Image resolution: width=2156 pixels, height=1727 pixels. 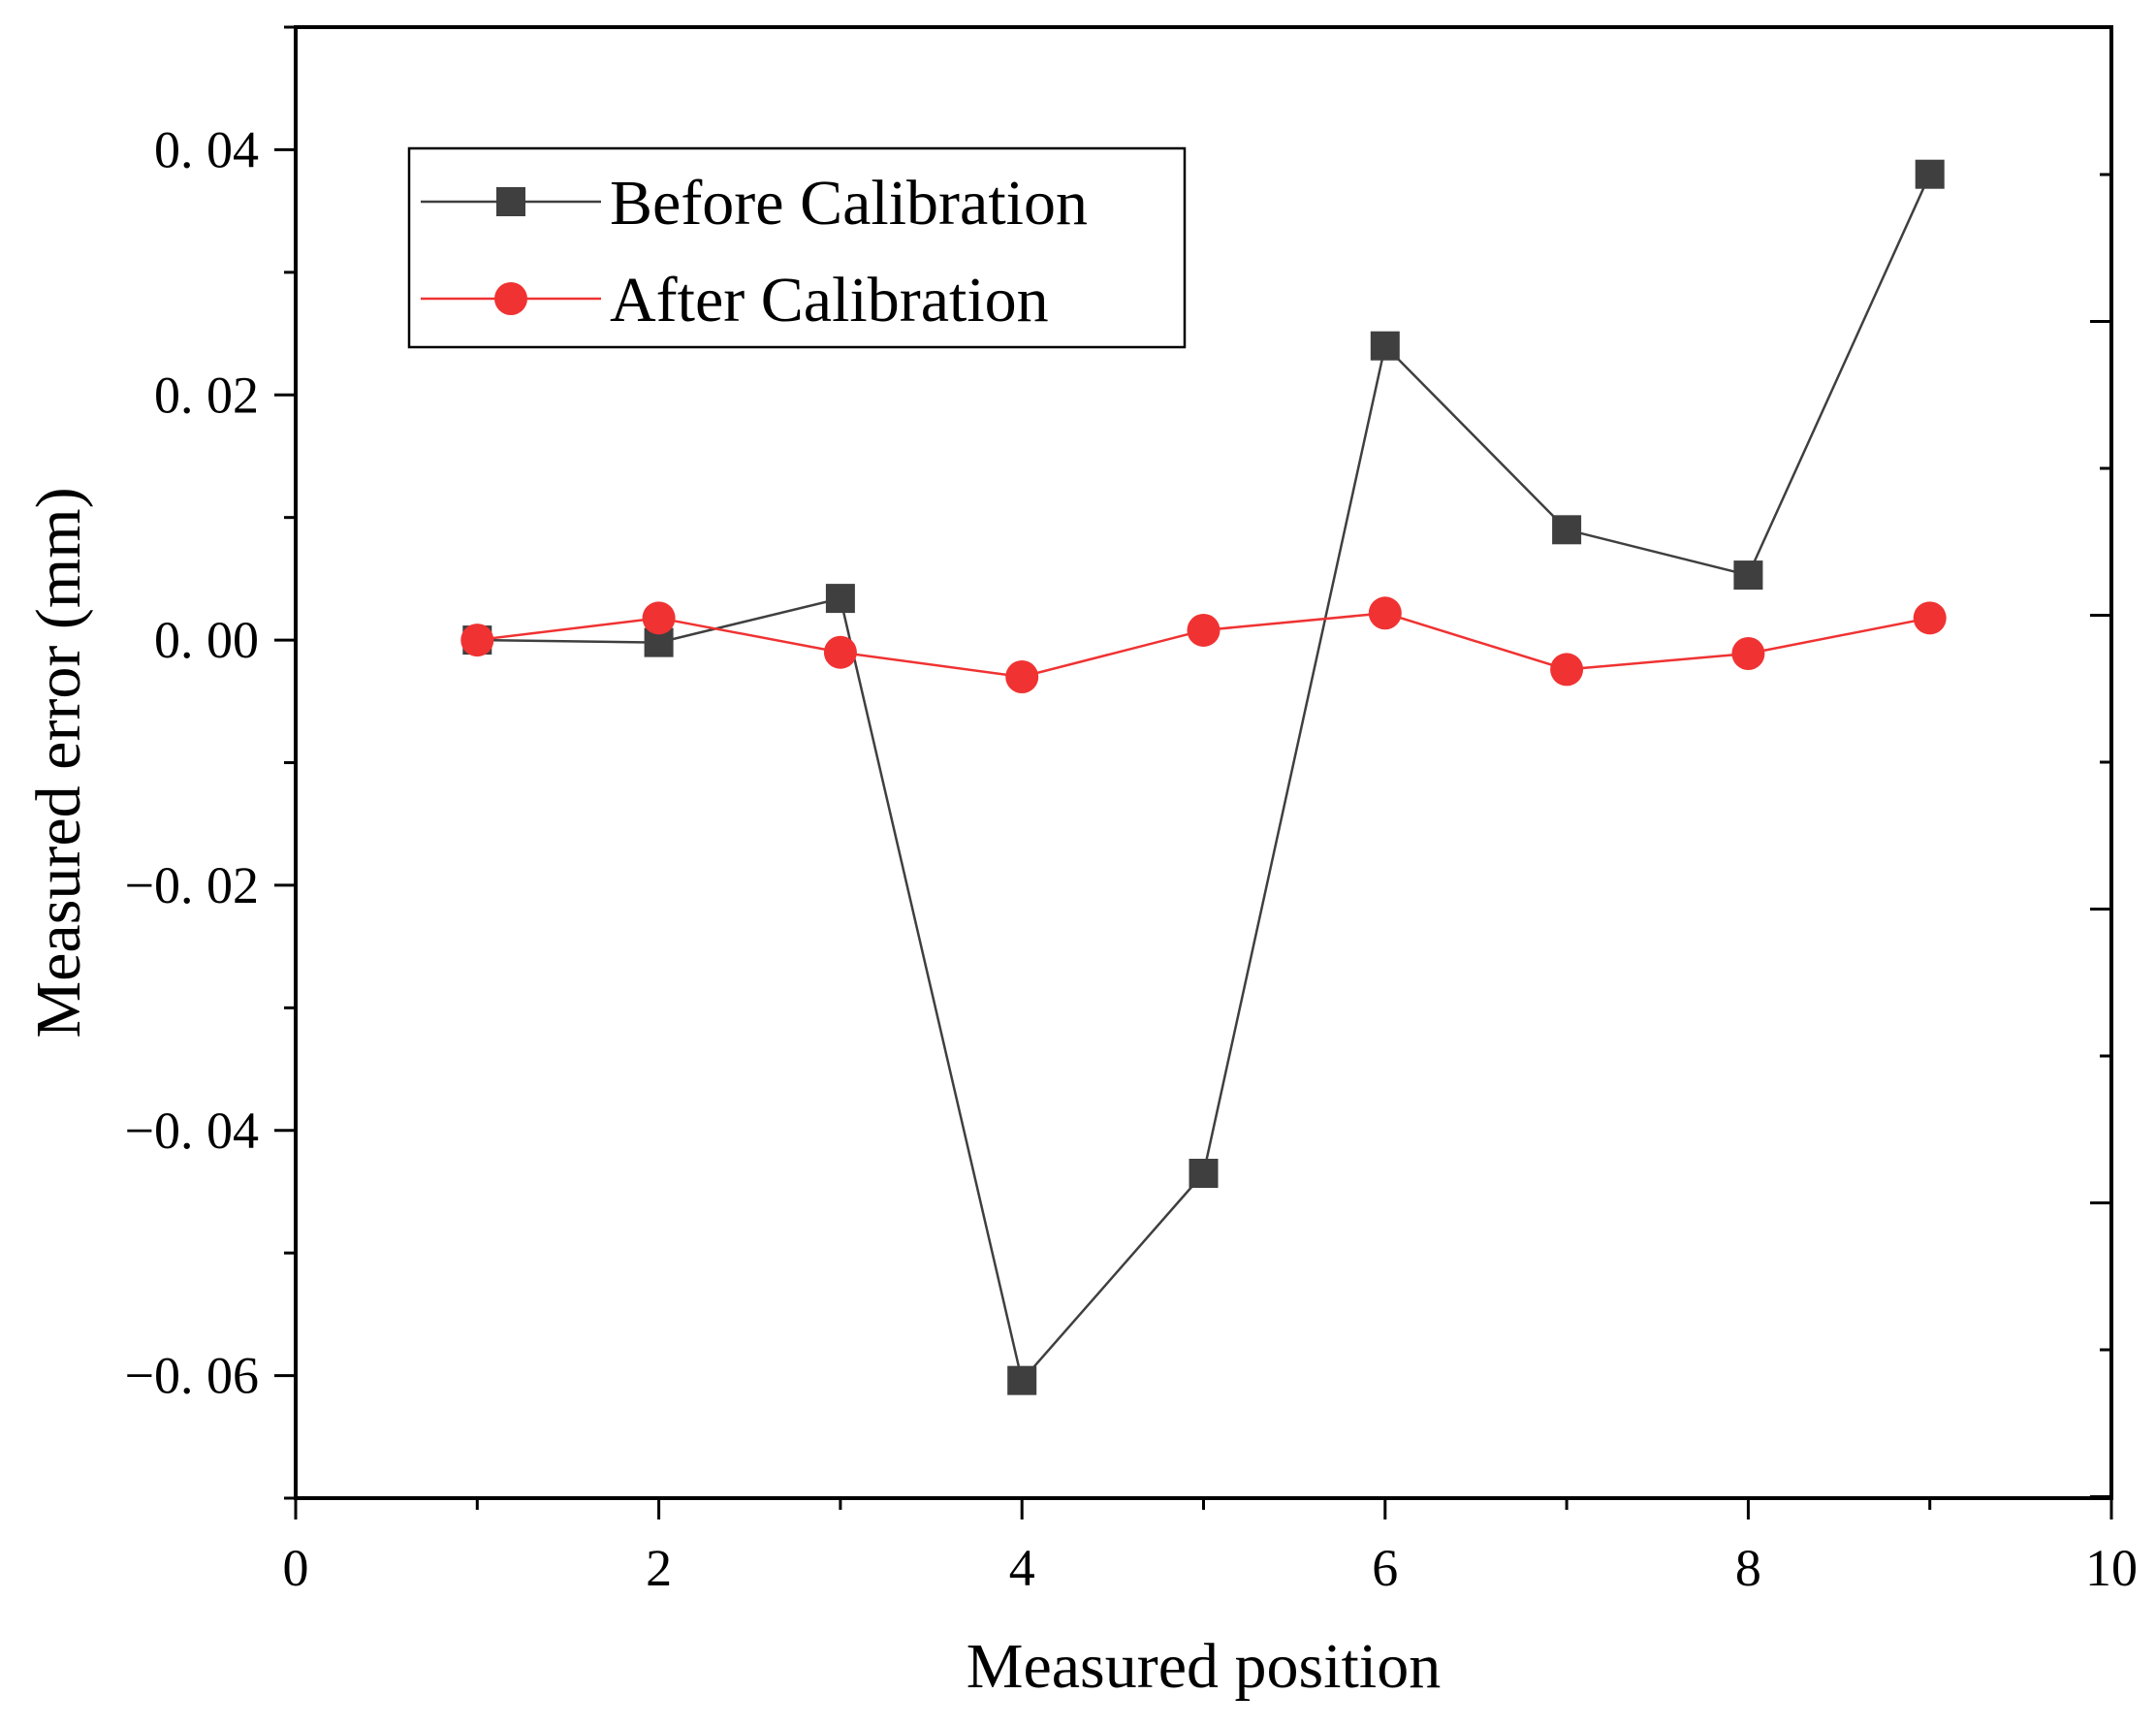 What do you see at coordinates (296, 1568) in the screenshot?
I see `x-tick-label: 0` at bounding box center [296, 1568].